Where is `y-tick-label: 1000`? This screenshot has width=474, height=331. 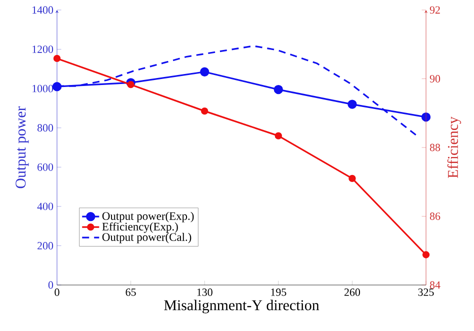
y-tick-label: 1000 is located at coordinates (43, 88).